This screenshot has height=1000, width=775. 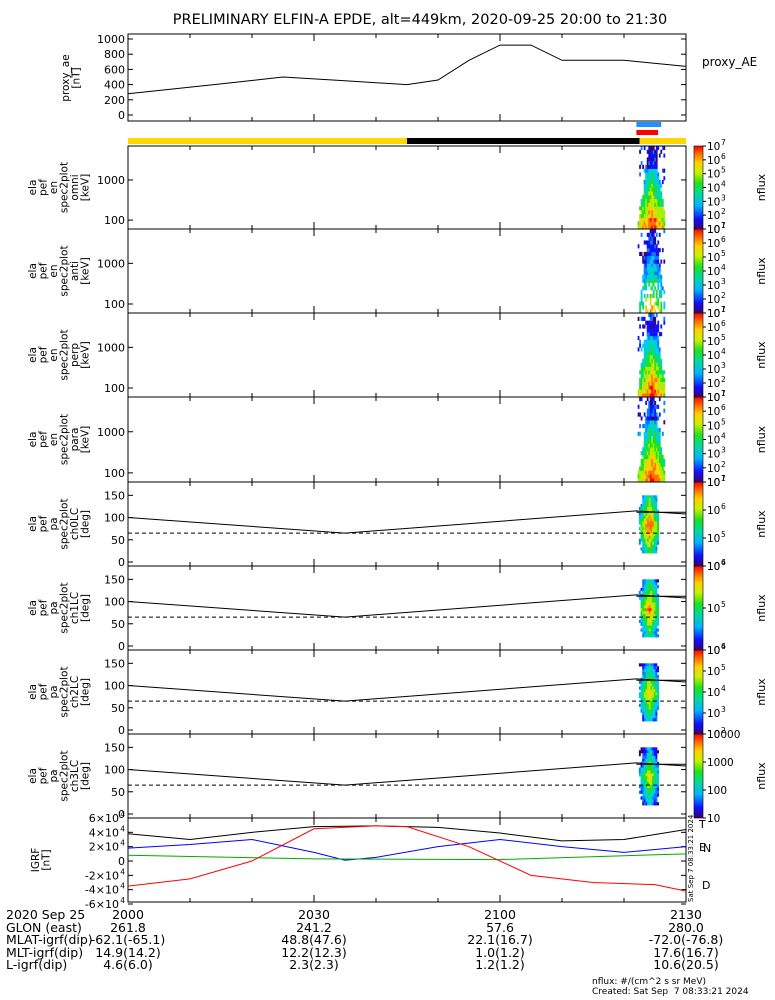 I want to click on igrf-ylabel-line: IGRF, so click(x=36, y=860).